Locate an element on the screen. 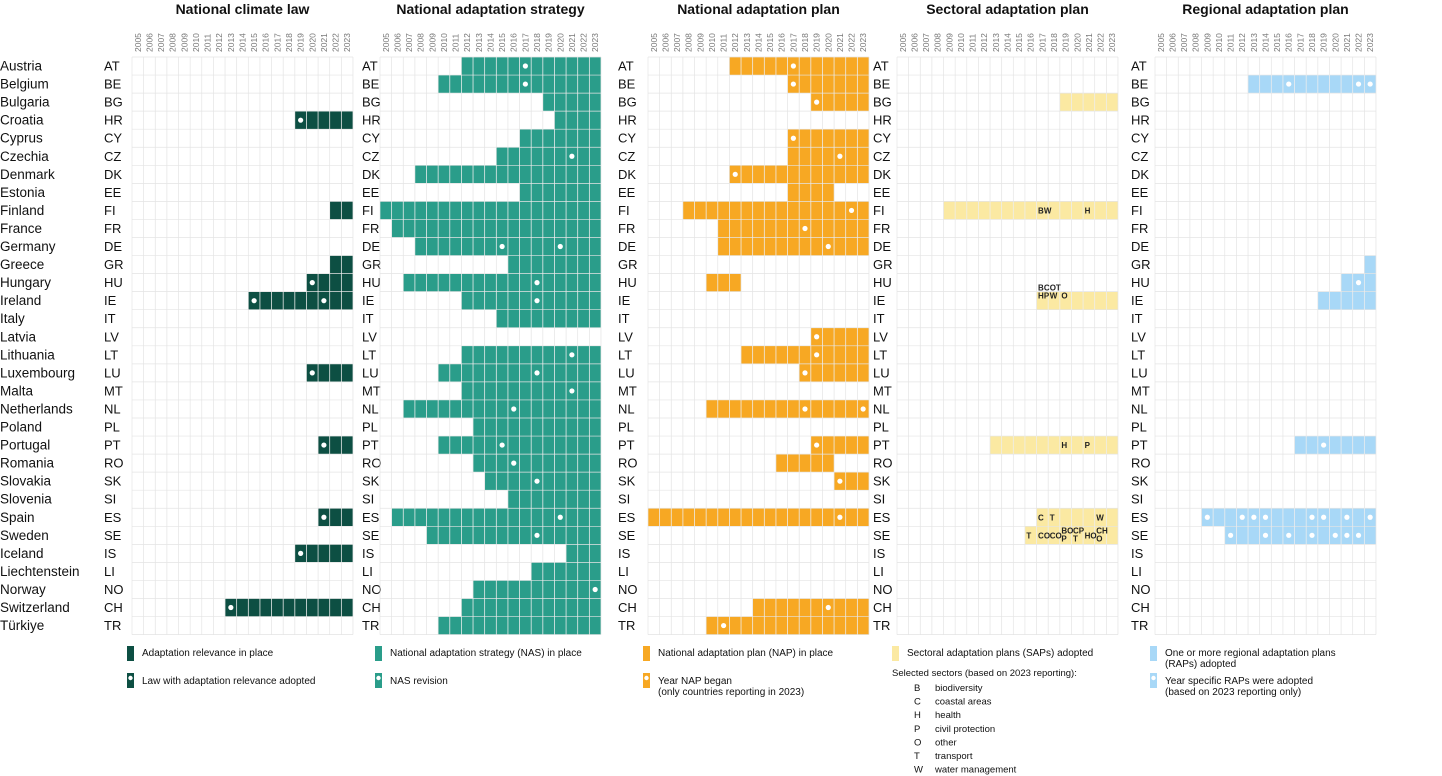 The width and height of the screenshot is (1442, 776). dot-ch-2020 is located at coordinates (828, 607).